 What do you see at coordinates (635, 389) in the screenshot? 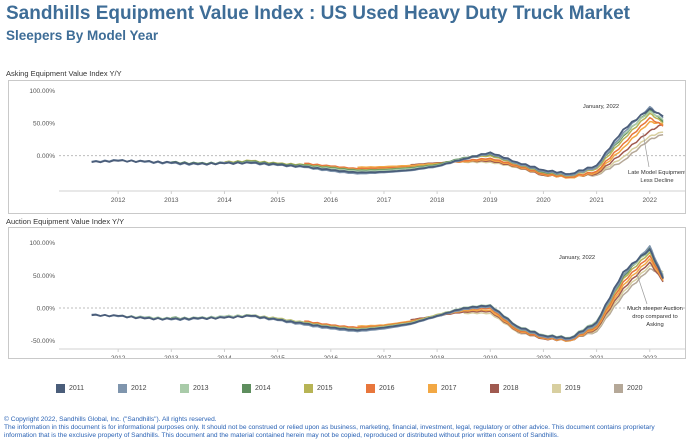
I see `legend-label: 2020` at bounding box center [635, 389].